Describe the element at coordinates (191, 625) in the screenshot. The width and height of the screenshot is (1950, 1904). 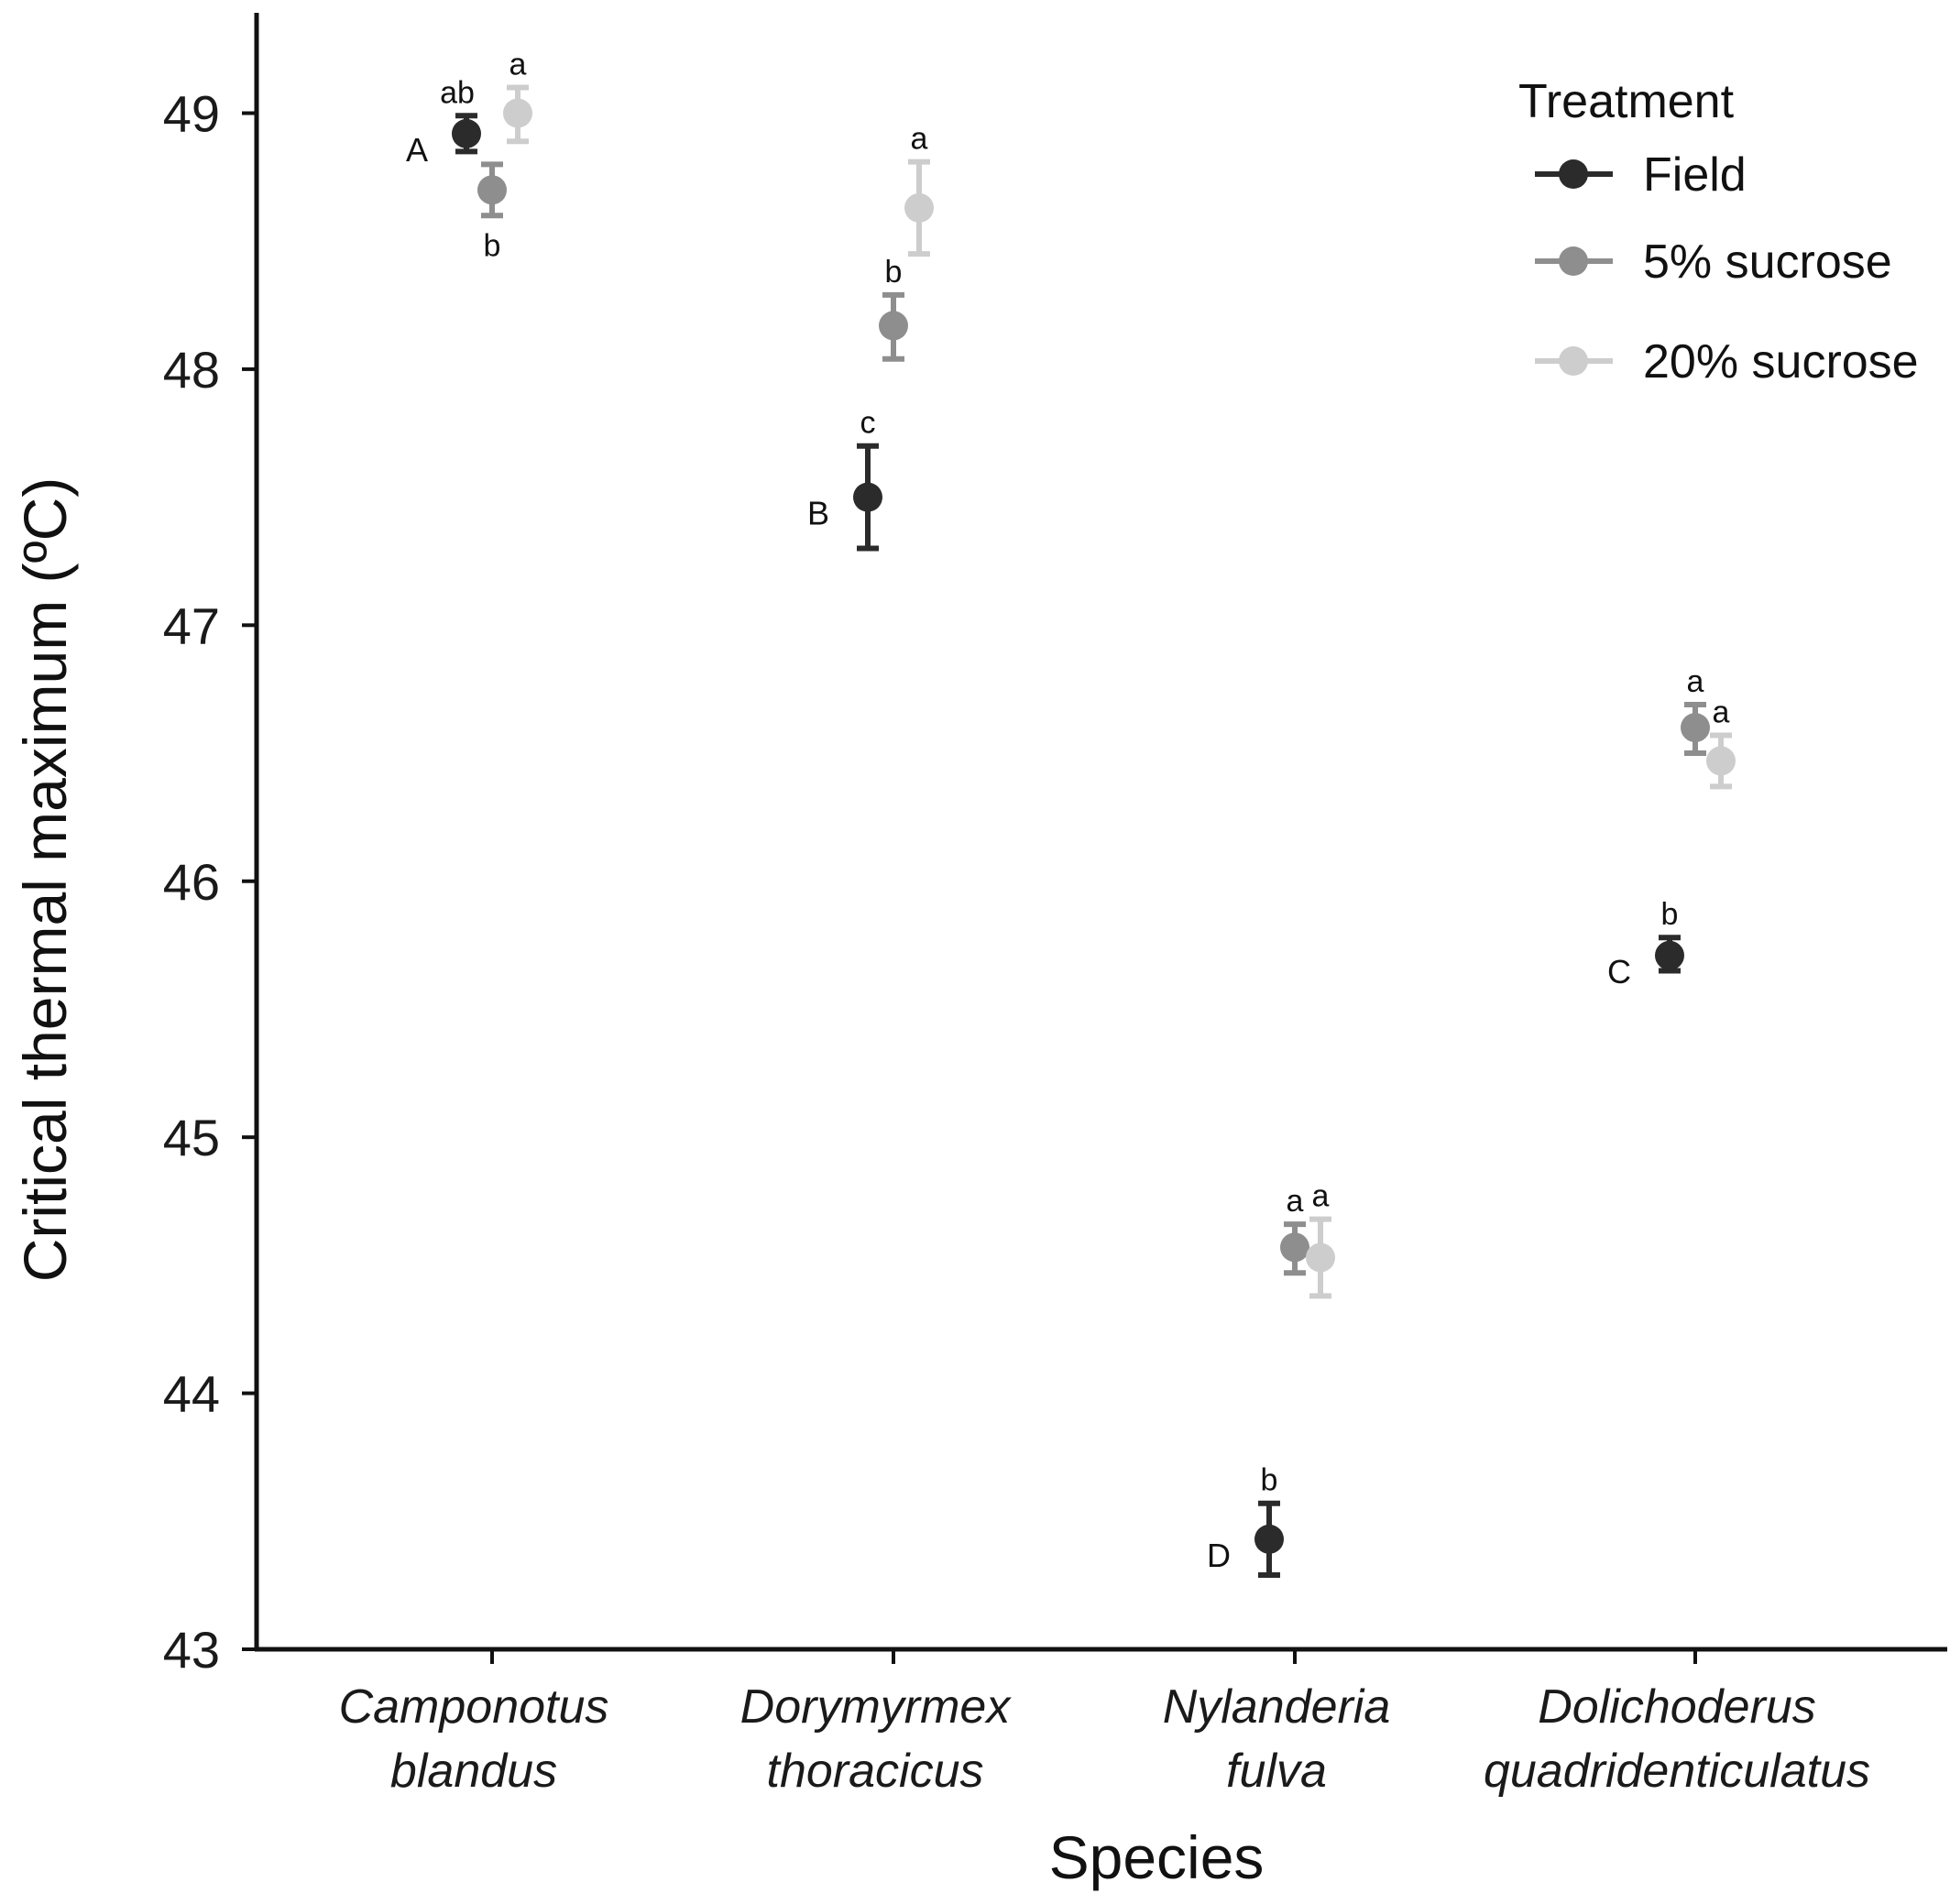
I see `y-tick-label: 47` at that location.